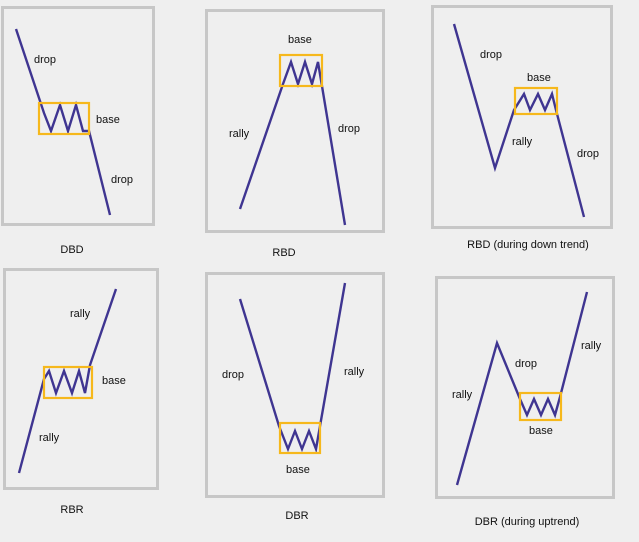 This screenshot has width=639, height=542. What do you see at coordinates (591, 346) in the screenshot?
I see `dbr-uptrend-rally-label-2: rally` at bounding box center [591, 346].